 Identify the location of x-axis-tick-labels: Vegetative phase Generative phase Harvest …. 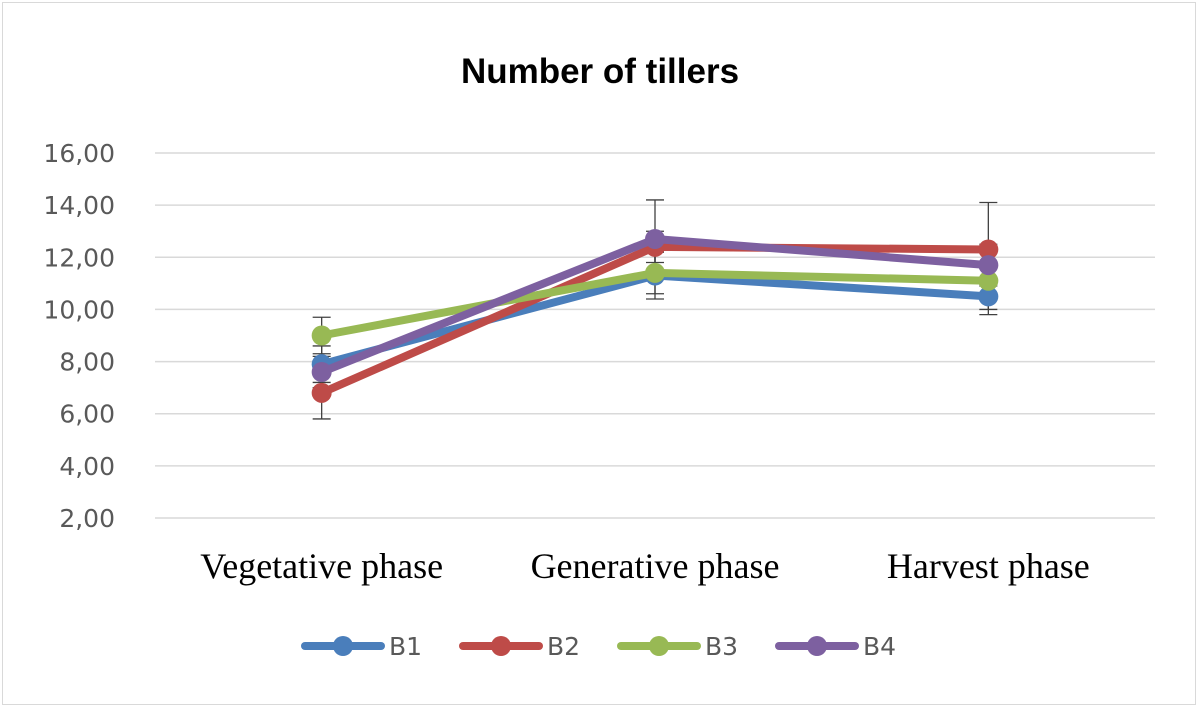
(645, 566).